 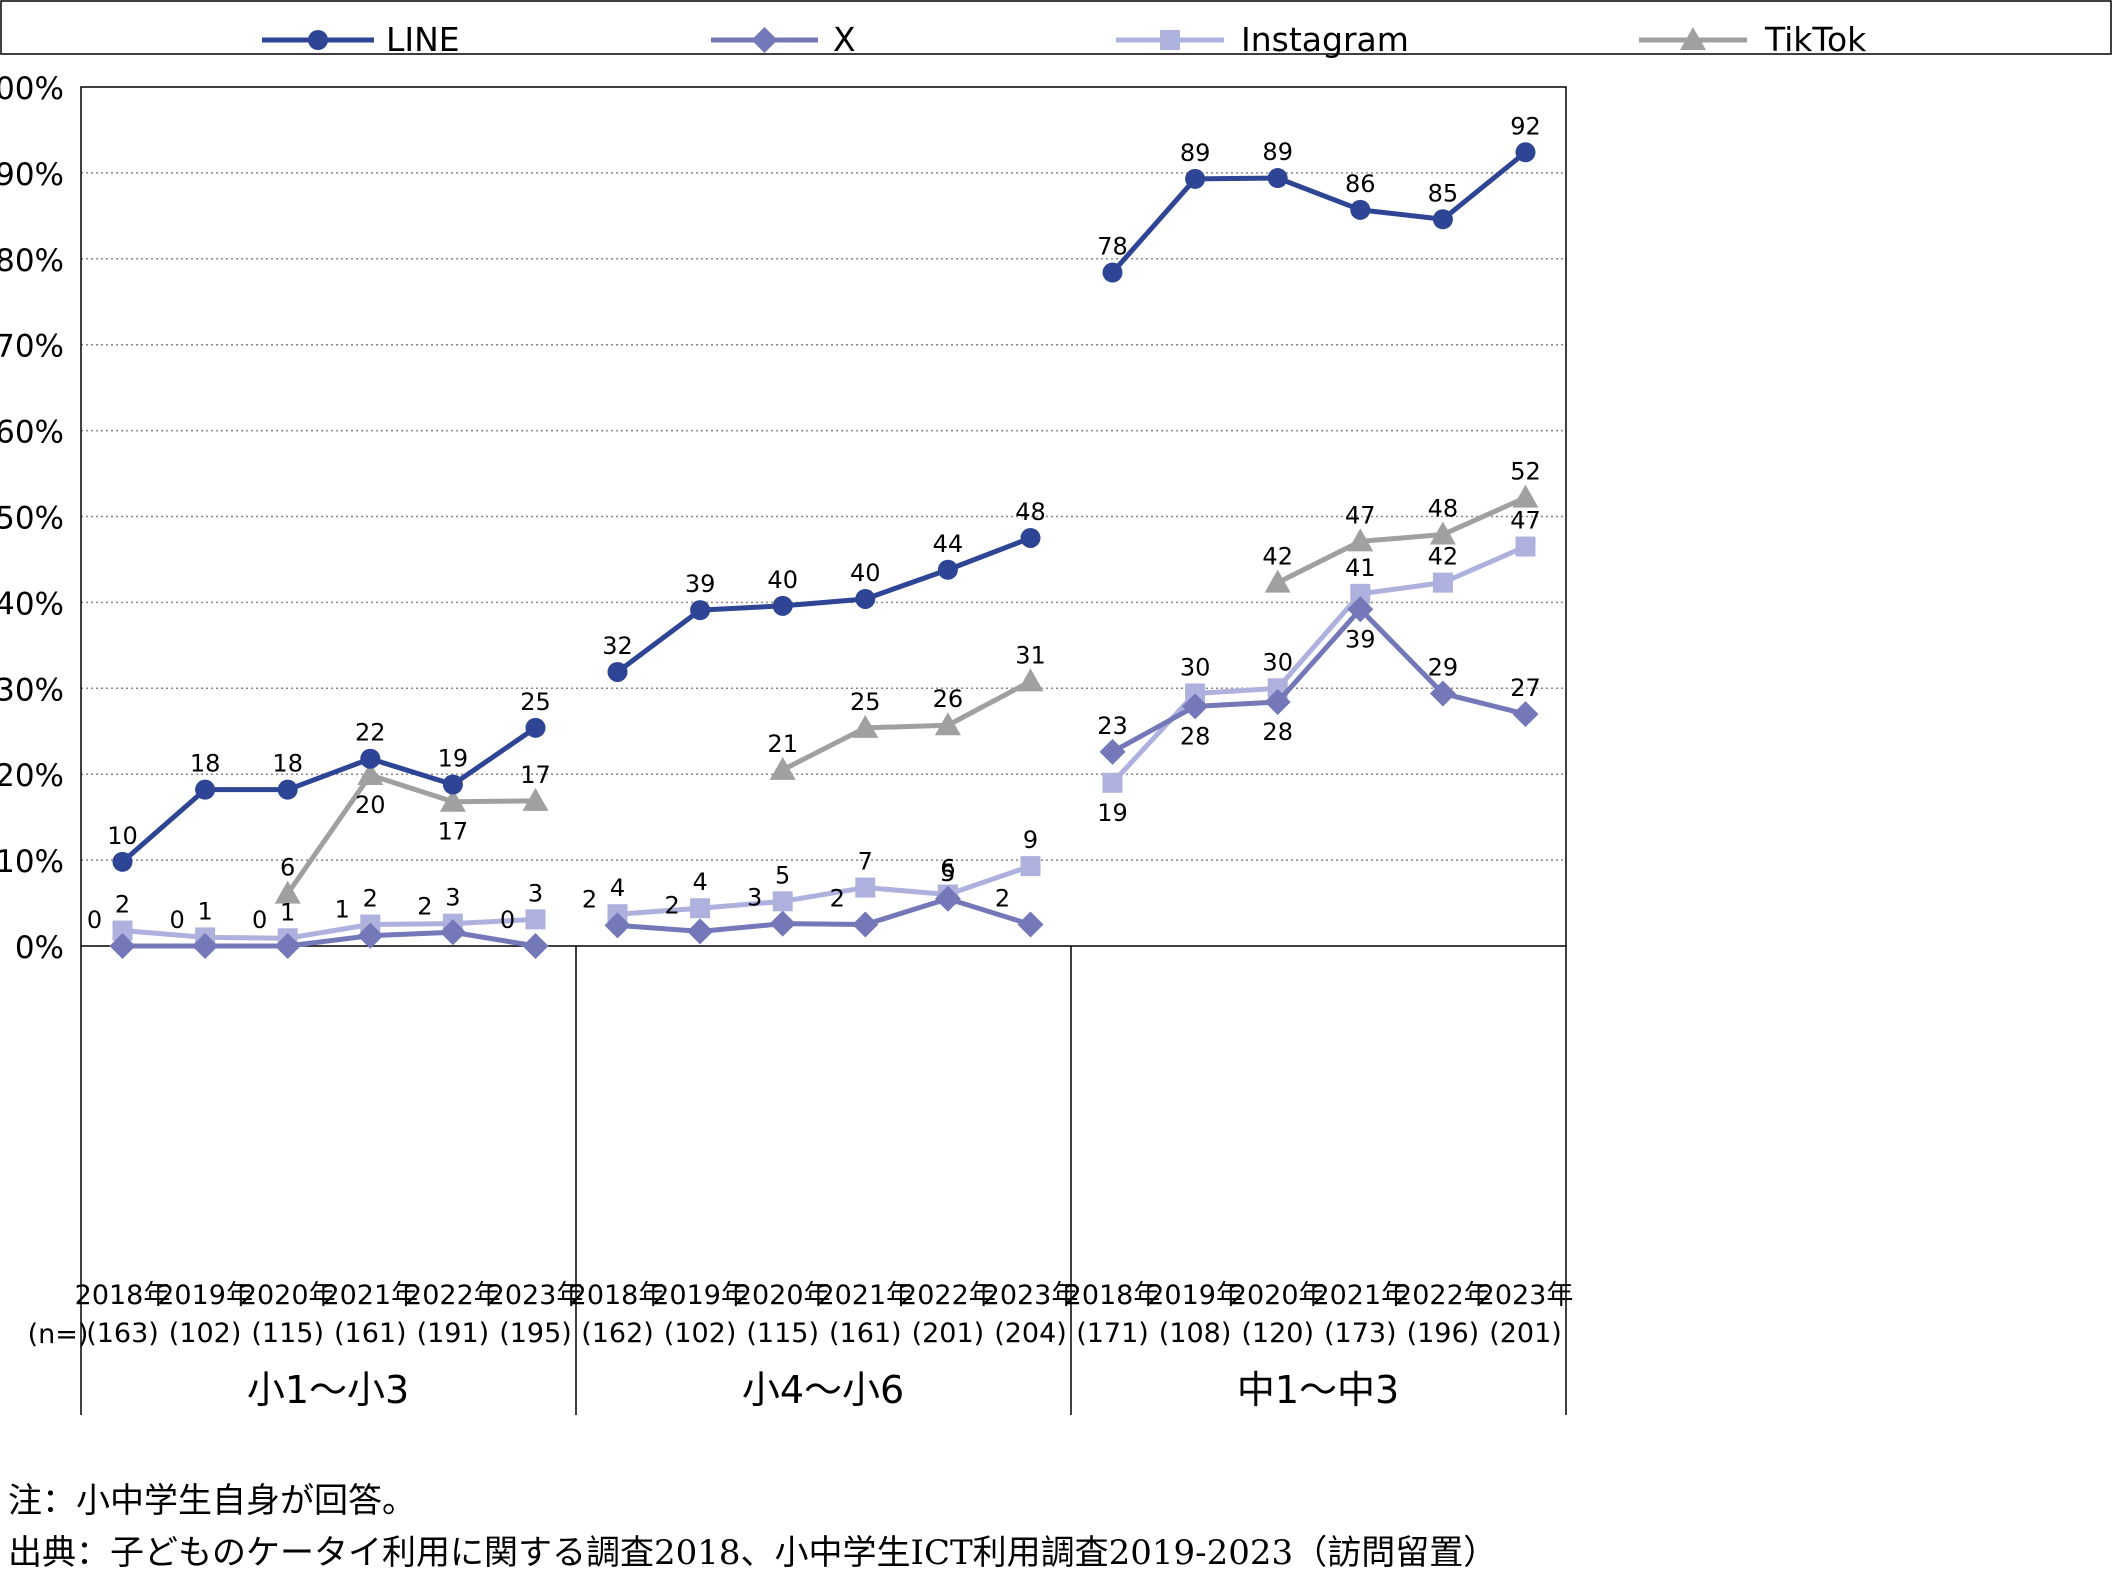 What do you see at coordinates (32, 347) in the screenshot?
I see `y-tick-label: 70%` at bounding box center [32, 347].